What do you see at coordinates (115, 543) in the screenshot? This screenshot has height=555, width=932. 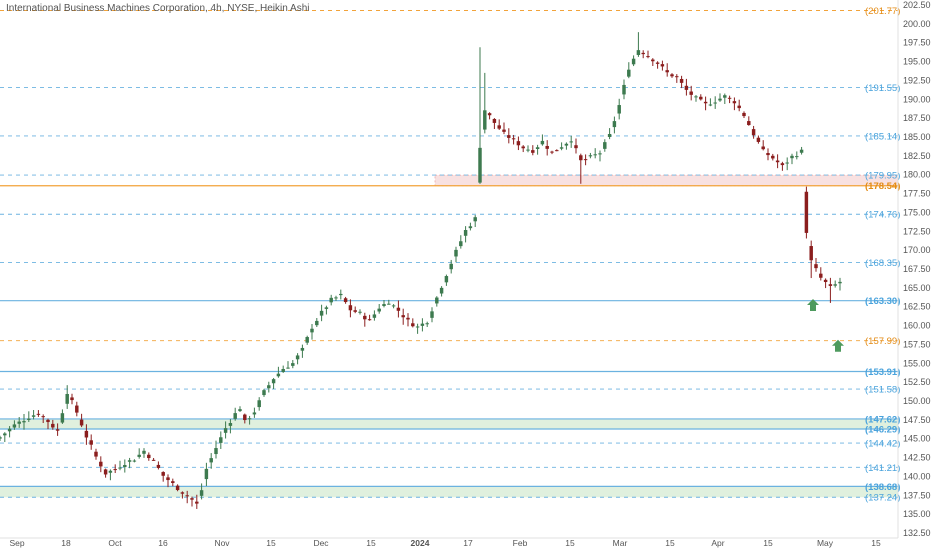 I see `x-tick-label: Oct` at bounding box center [115, 543].